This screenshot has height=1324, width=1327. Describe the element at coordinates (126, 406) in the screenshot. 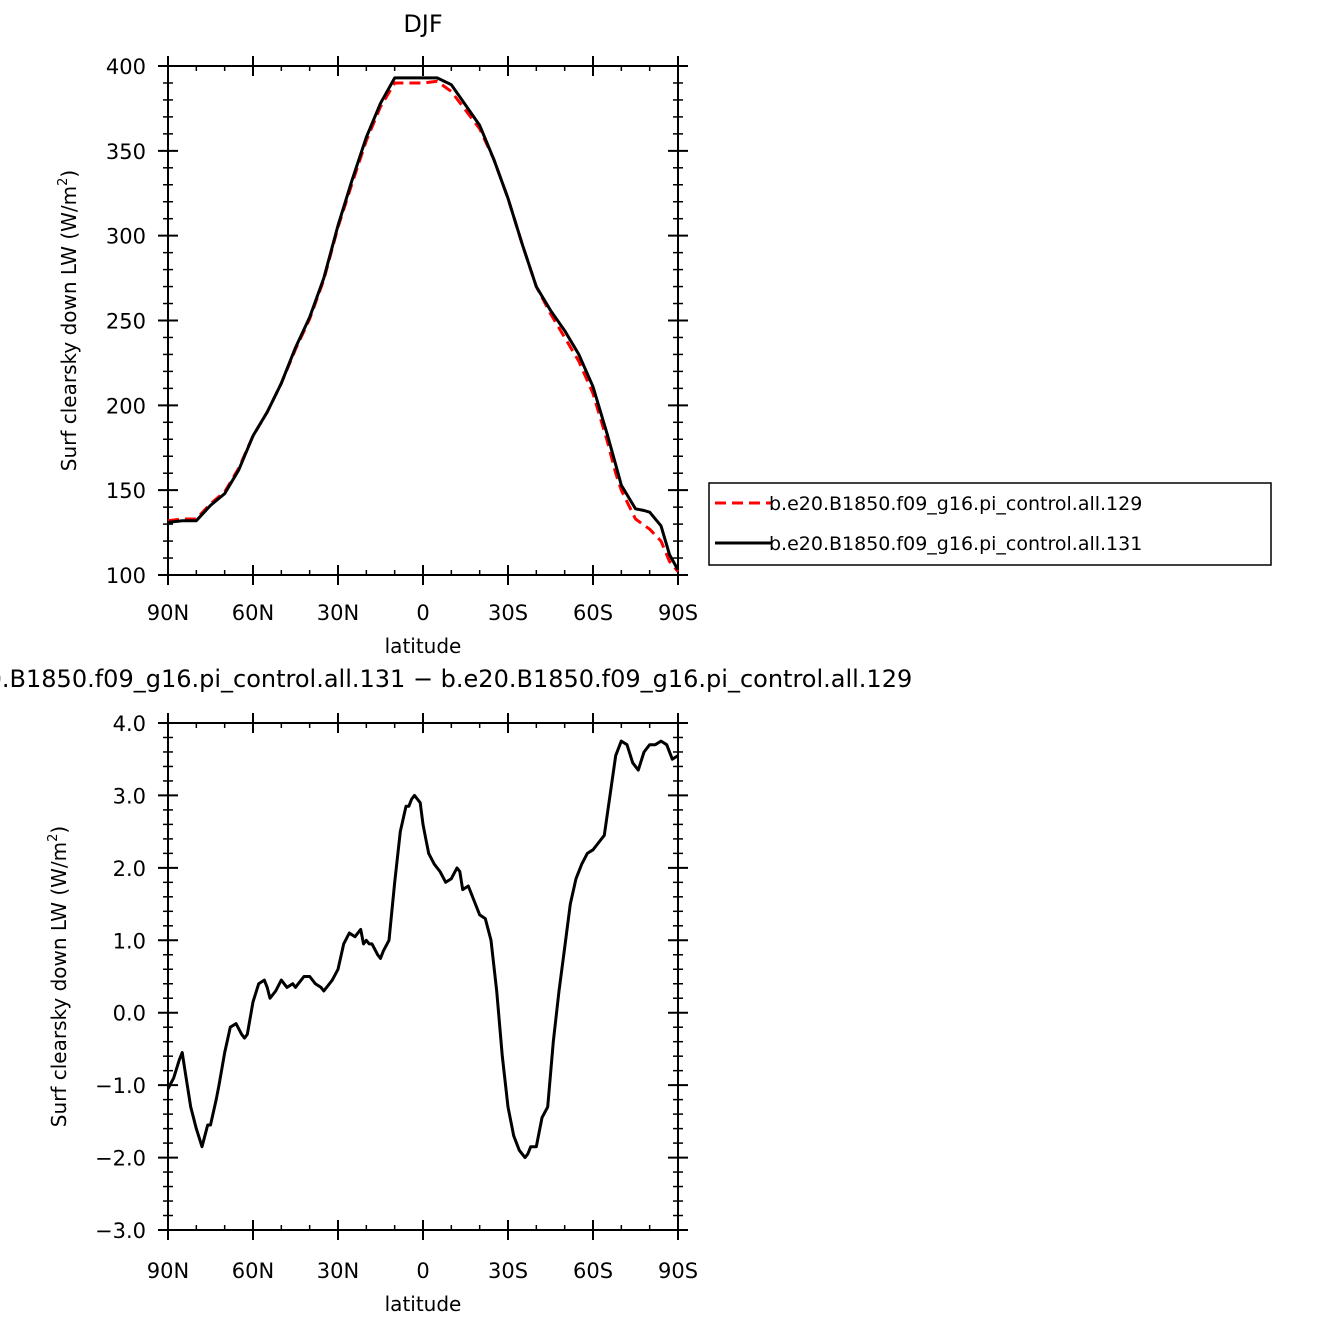

I see `y-tick-label: 200` at that location.